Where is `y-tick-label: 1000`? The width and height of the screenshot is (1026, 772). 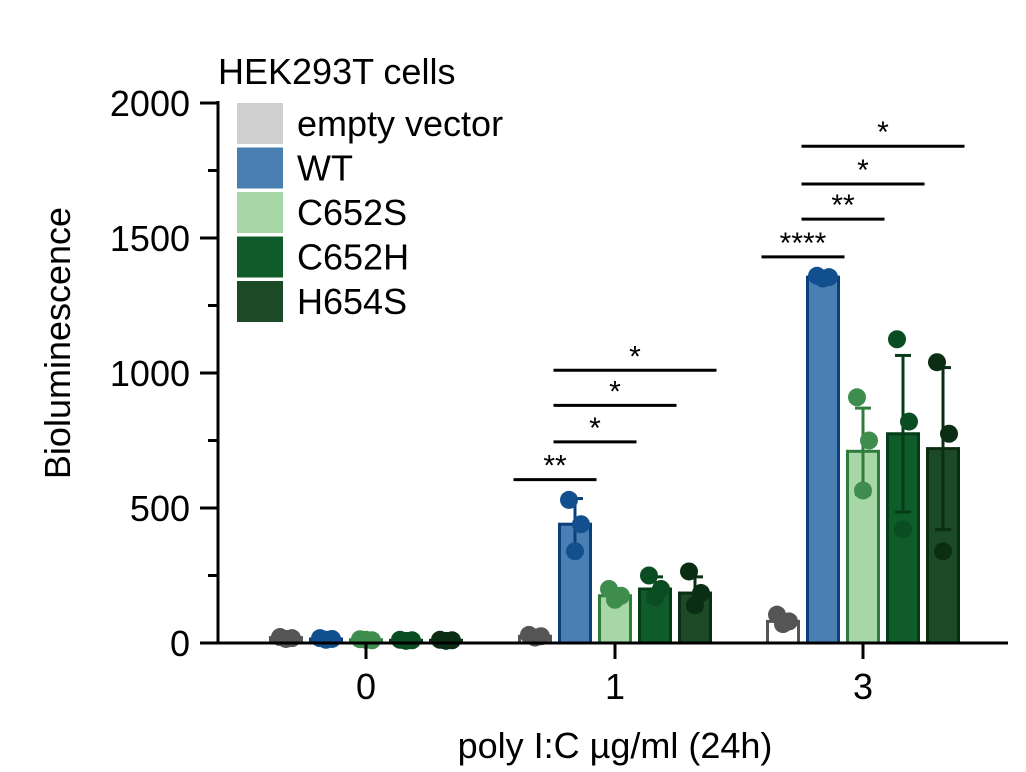
y-tick-label: 1000 is located at coordinates (150, 373).